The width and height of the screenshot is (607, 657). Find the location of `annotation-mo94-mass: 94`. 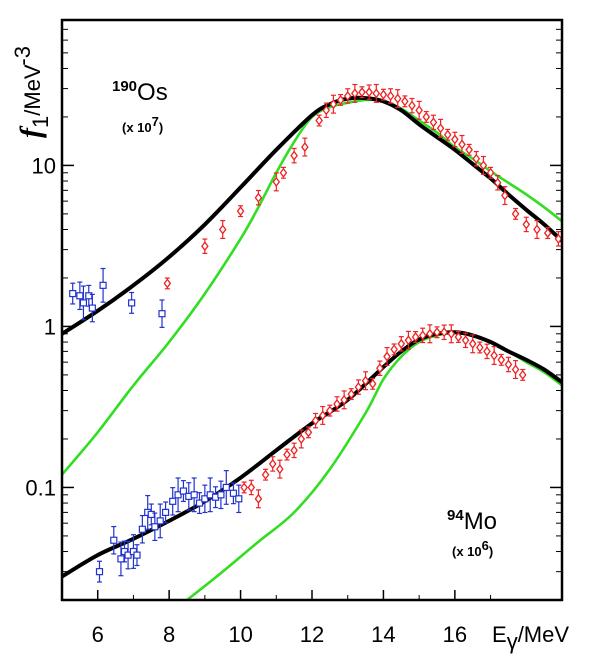

annotation-mo94-mass: 94 is located at coordinates (455, 515).